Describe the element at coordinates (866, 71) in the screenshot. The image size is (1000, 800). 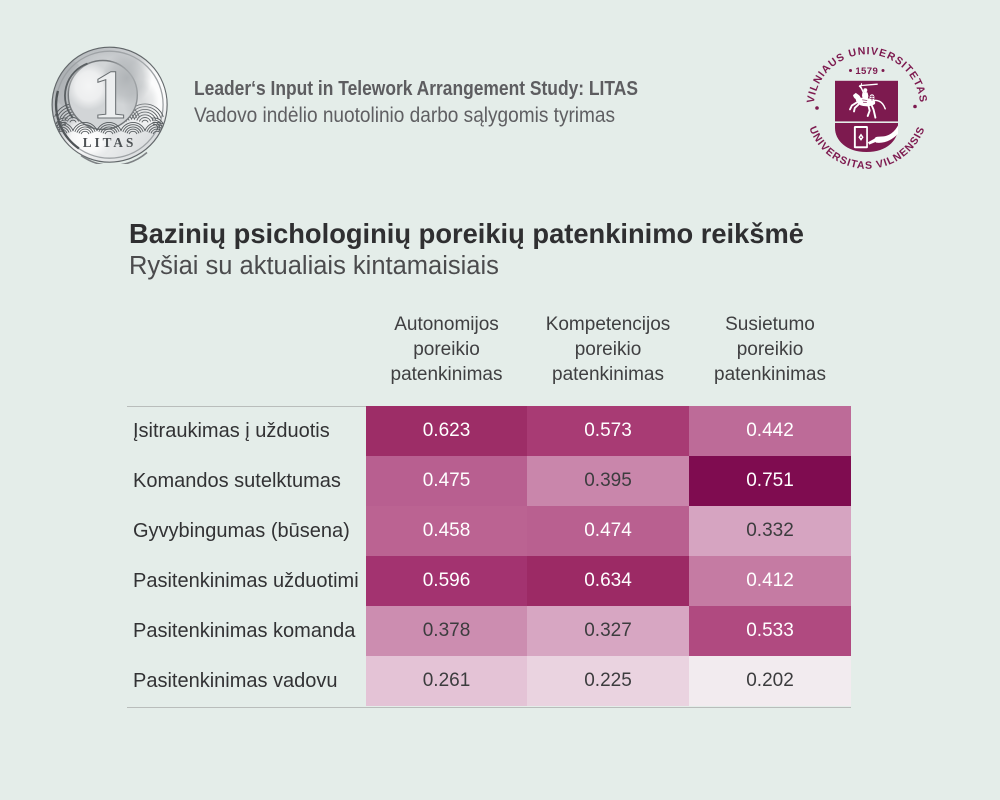
I see `svg-text: 1579` at that location.